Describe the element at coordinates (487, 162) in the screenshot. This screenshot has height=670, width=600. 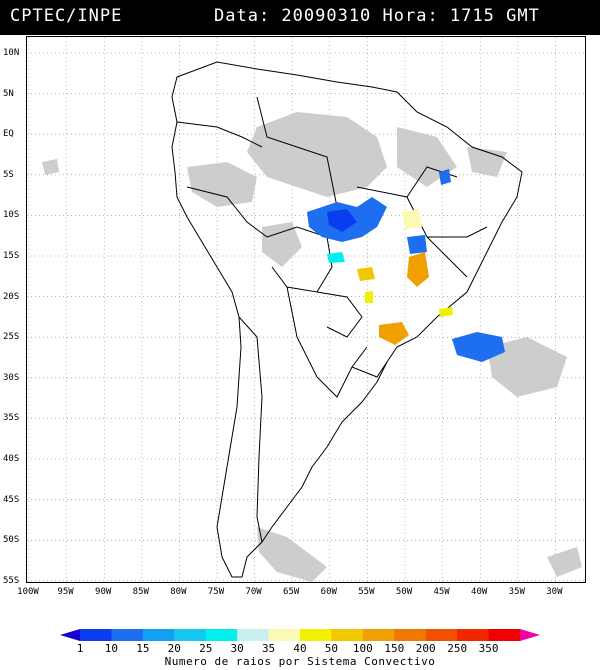
I see `cloud-atlantic-east` at that location.